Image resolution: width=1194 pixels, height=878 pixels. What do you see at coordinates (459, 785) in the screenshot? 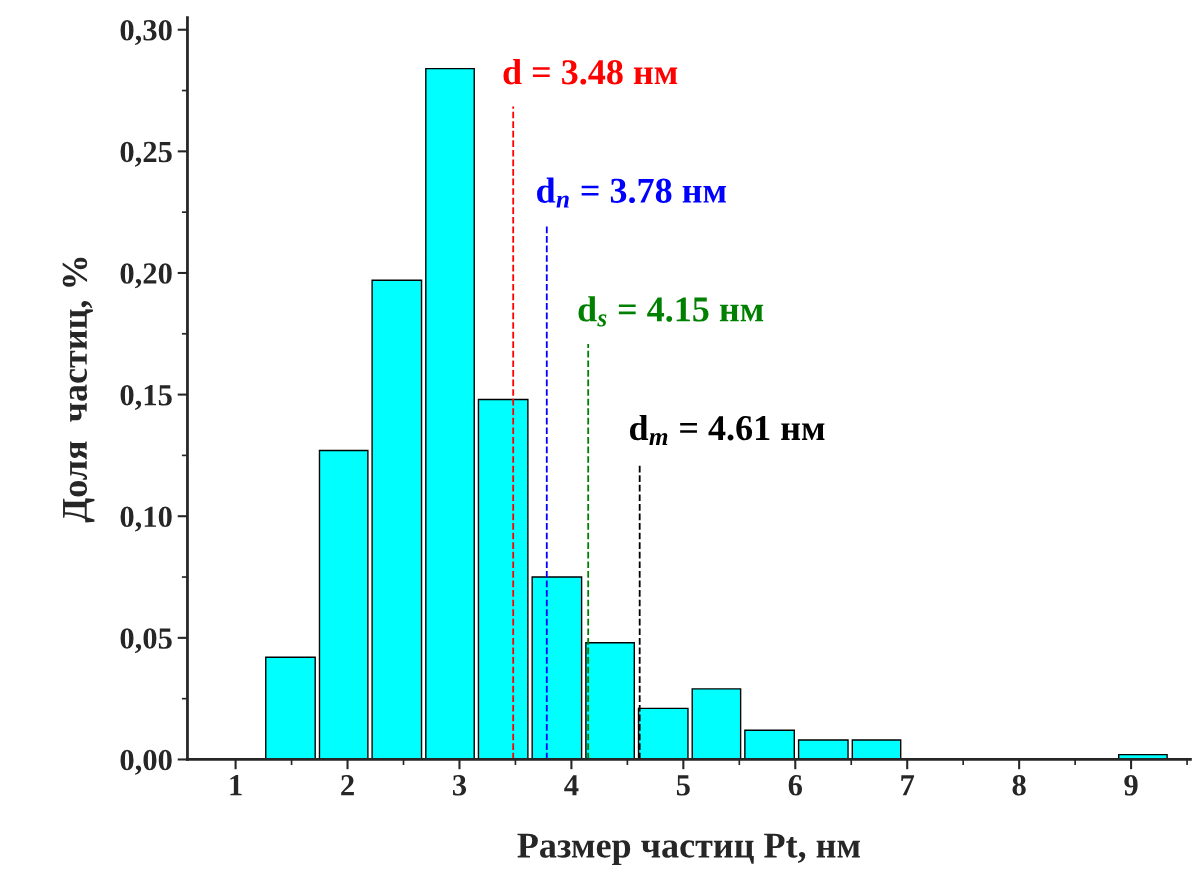
I see `x-tick-label: 3` at bounding box center [459, 785].